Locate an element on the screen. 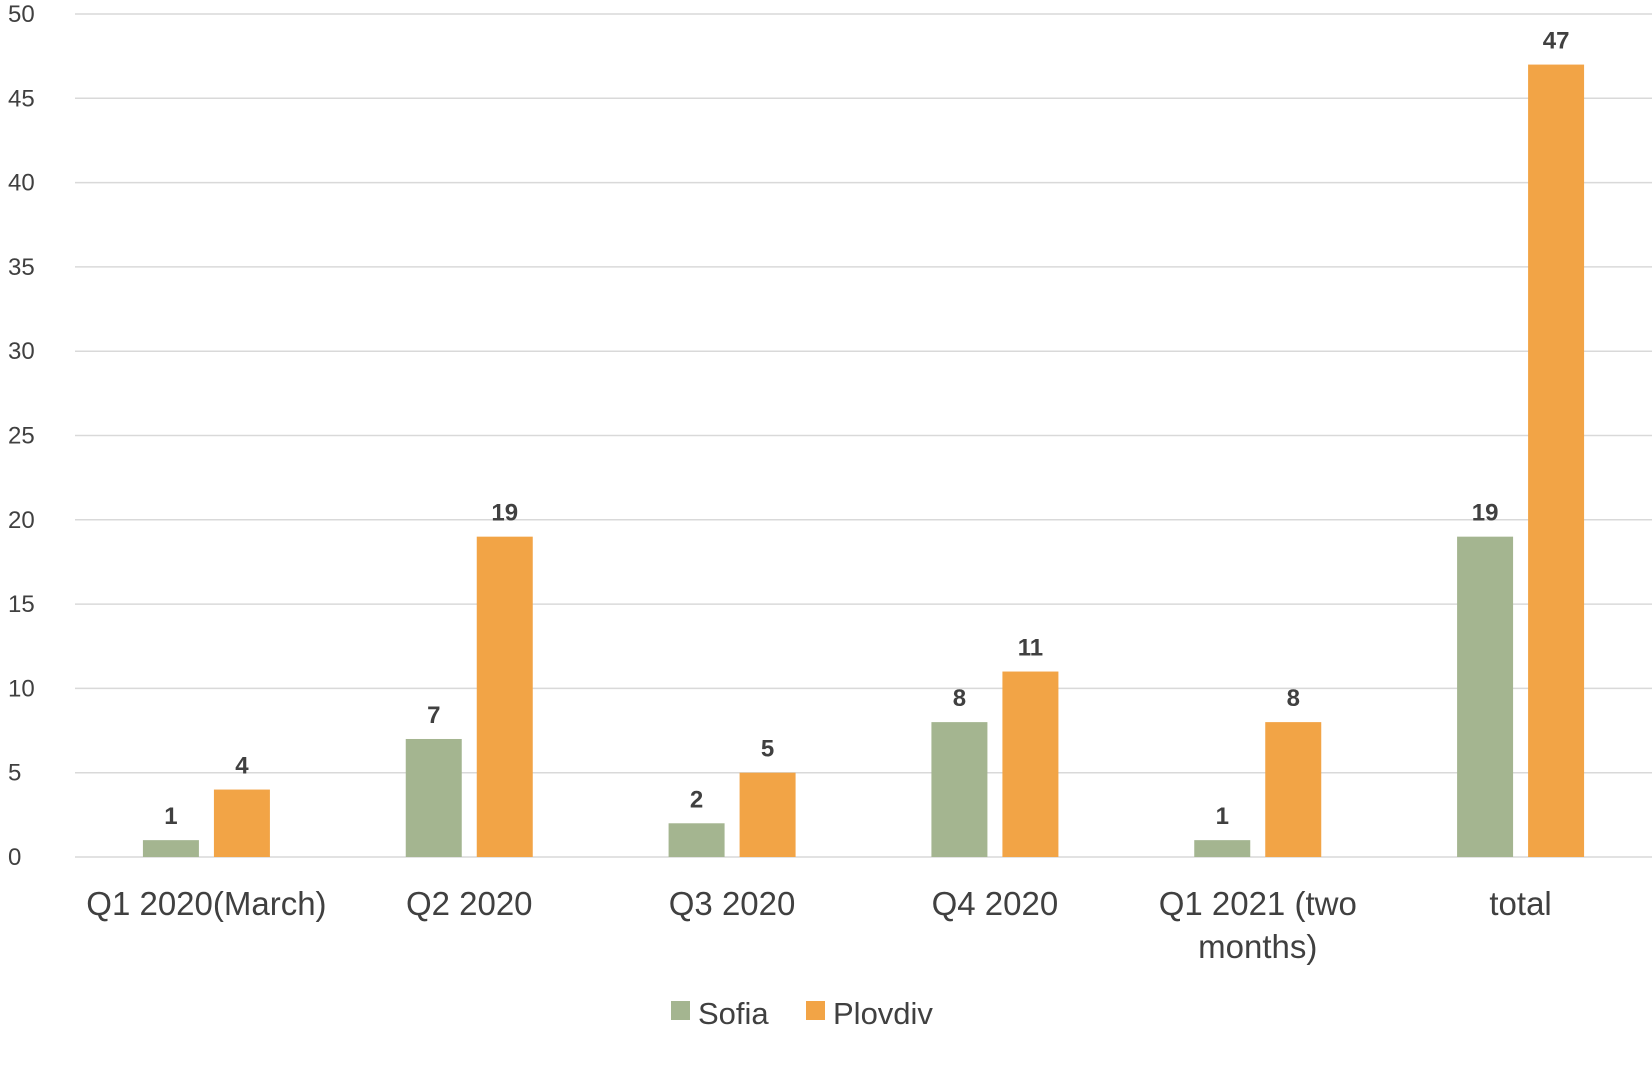 The height and width of the screenshot is (1088, 1652). data-label: 47 is located at coordinates (1556, 41).